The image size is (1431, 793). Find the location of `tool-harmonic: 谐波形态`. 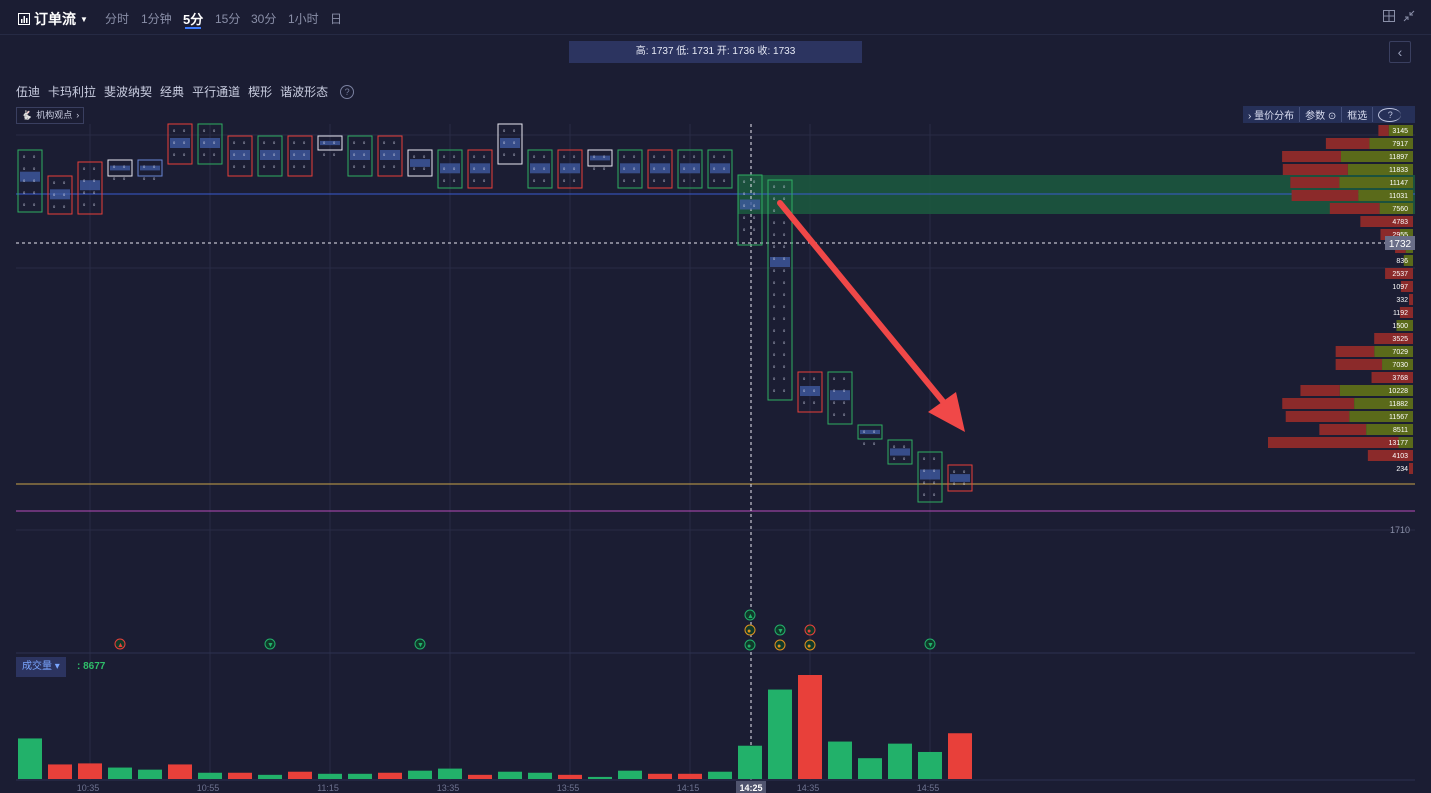

tool-harmonic: 谐波形态 is located at coordinates (304, 92).